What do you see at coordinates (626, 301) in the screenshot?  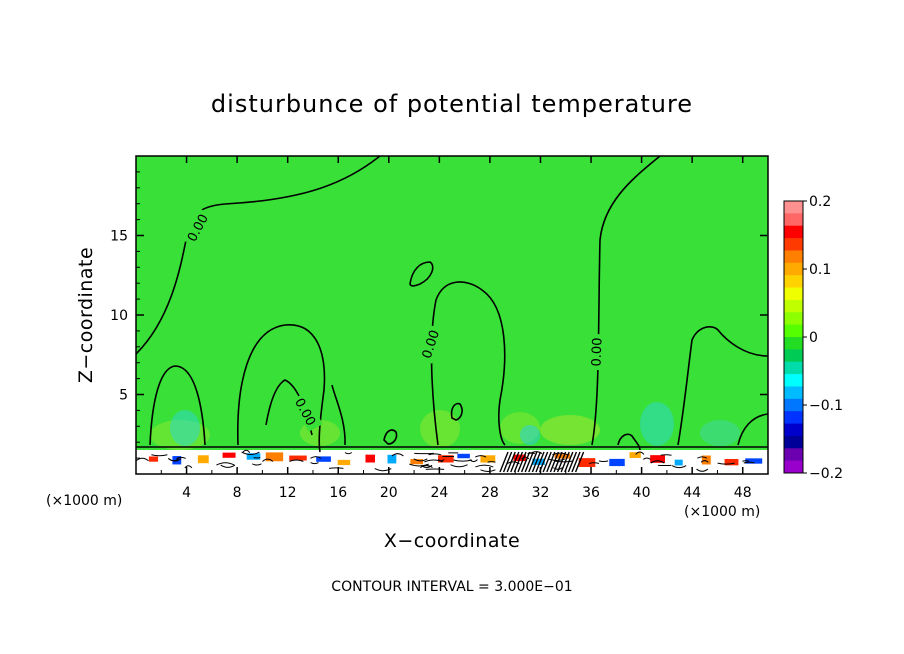 I see `contour-line-right` at bounding box center [626, 301].